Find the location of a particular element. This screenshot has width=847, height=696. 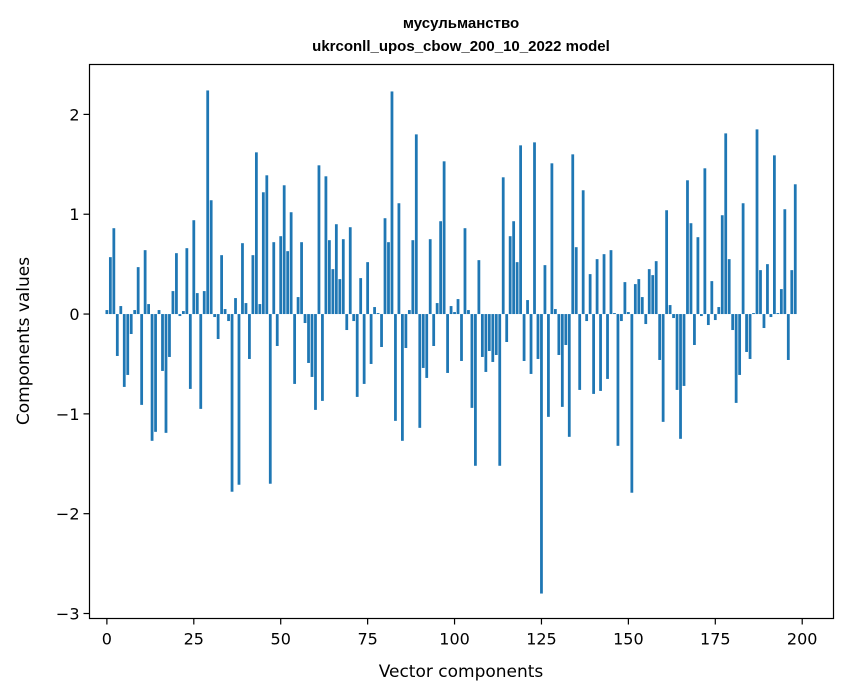

x-tick-label-200: 200 is located at coordinates (802, 639).